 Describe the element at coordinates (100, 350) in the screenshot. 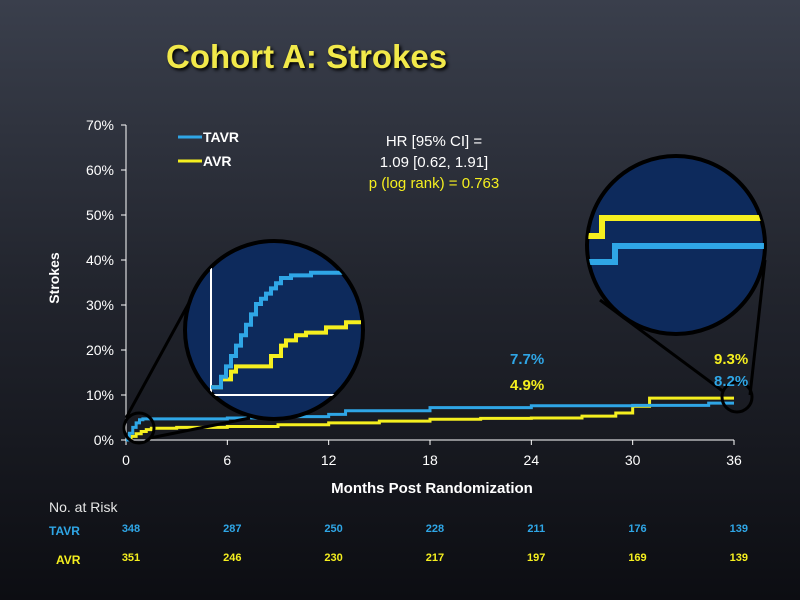

I see `y-tick-label: 20%` at that location.